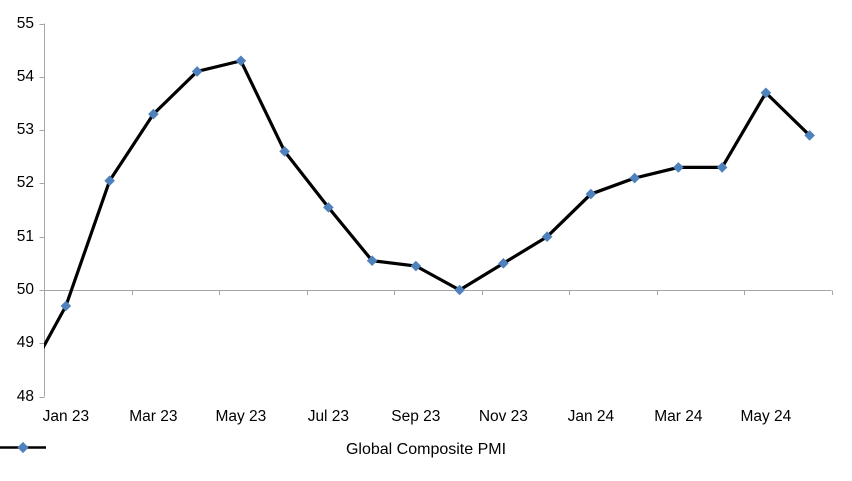 The image size is (852, 481). What do you see at coordinates (328, 416) in the screenshot?
I see `x-tick-label: Jul 23` at bounding box center [328, 416].